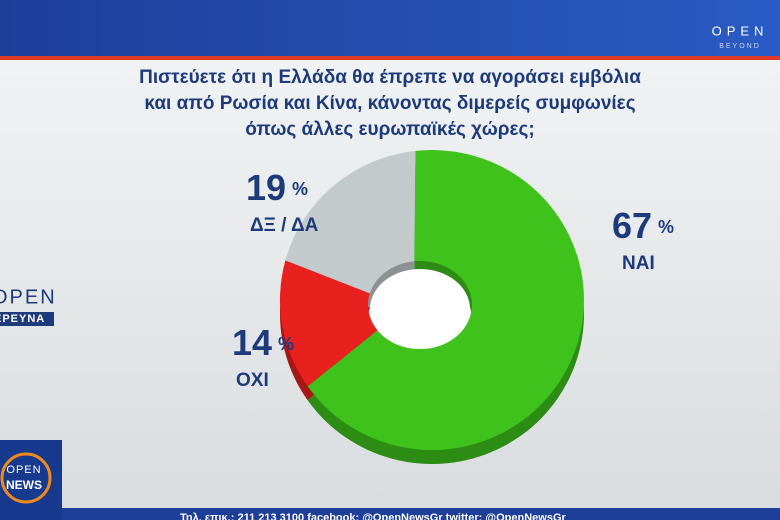  I want to click on value-label: 19%, so click(277, 187).